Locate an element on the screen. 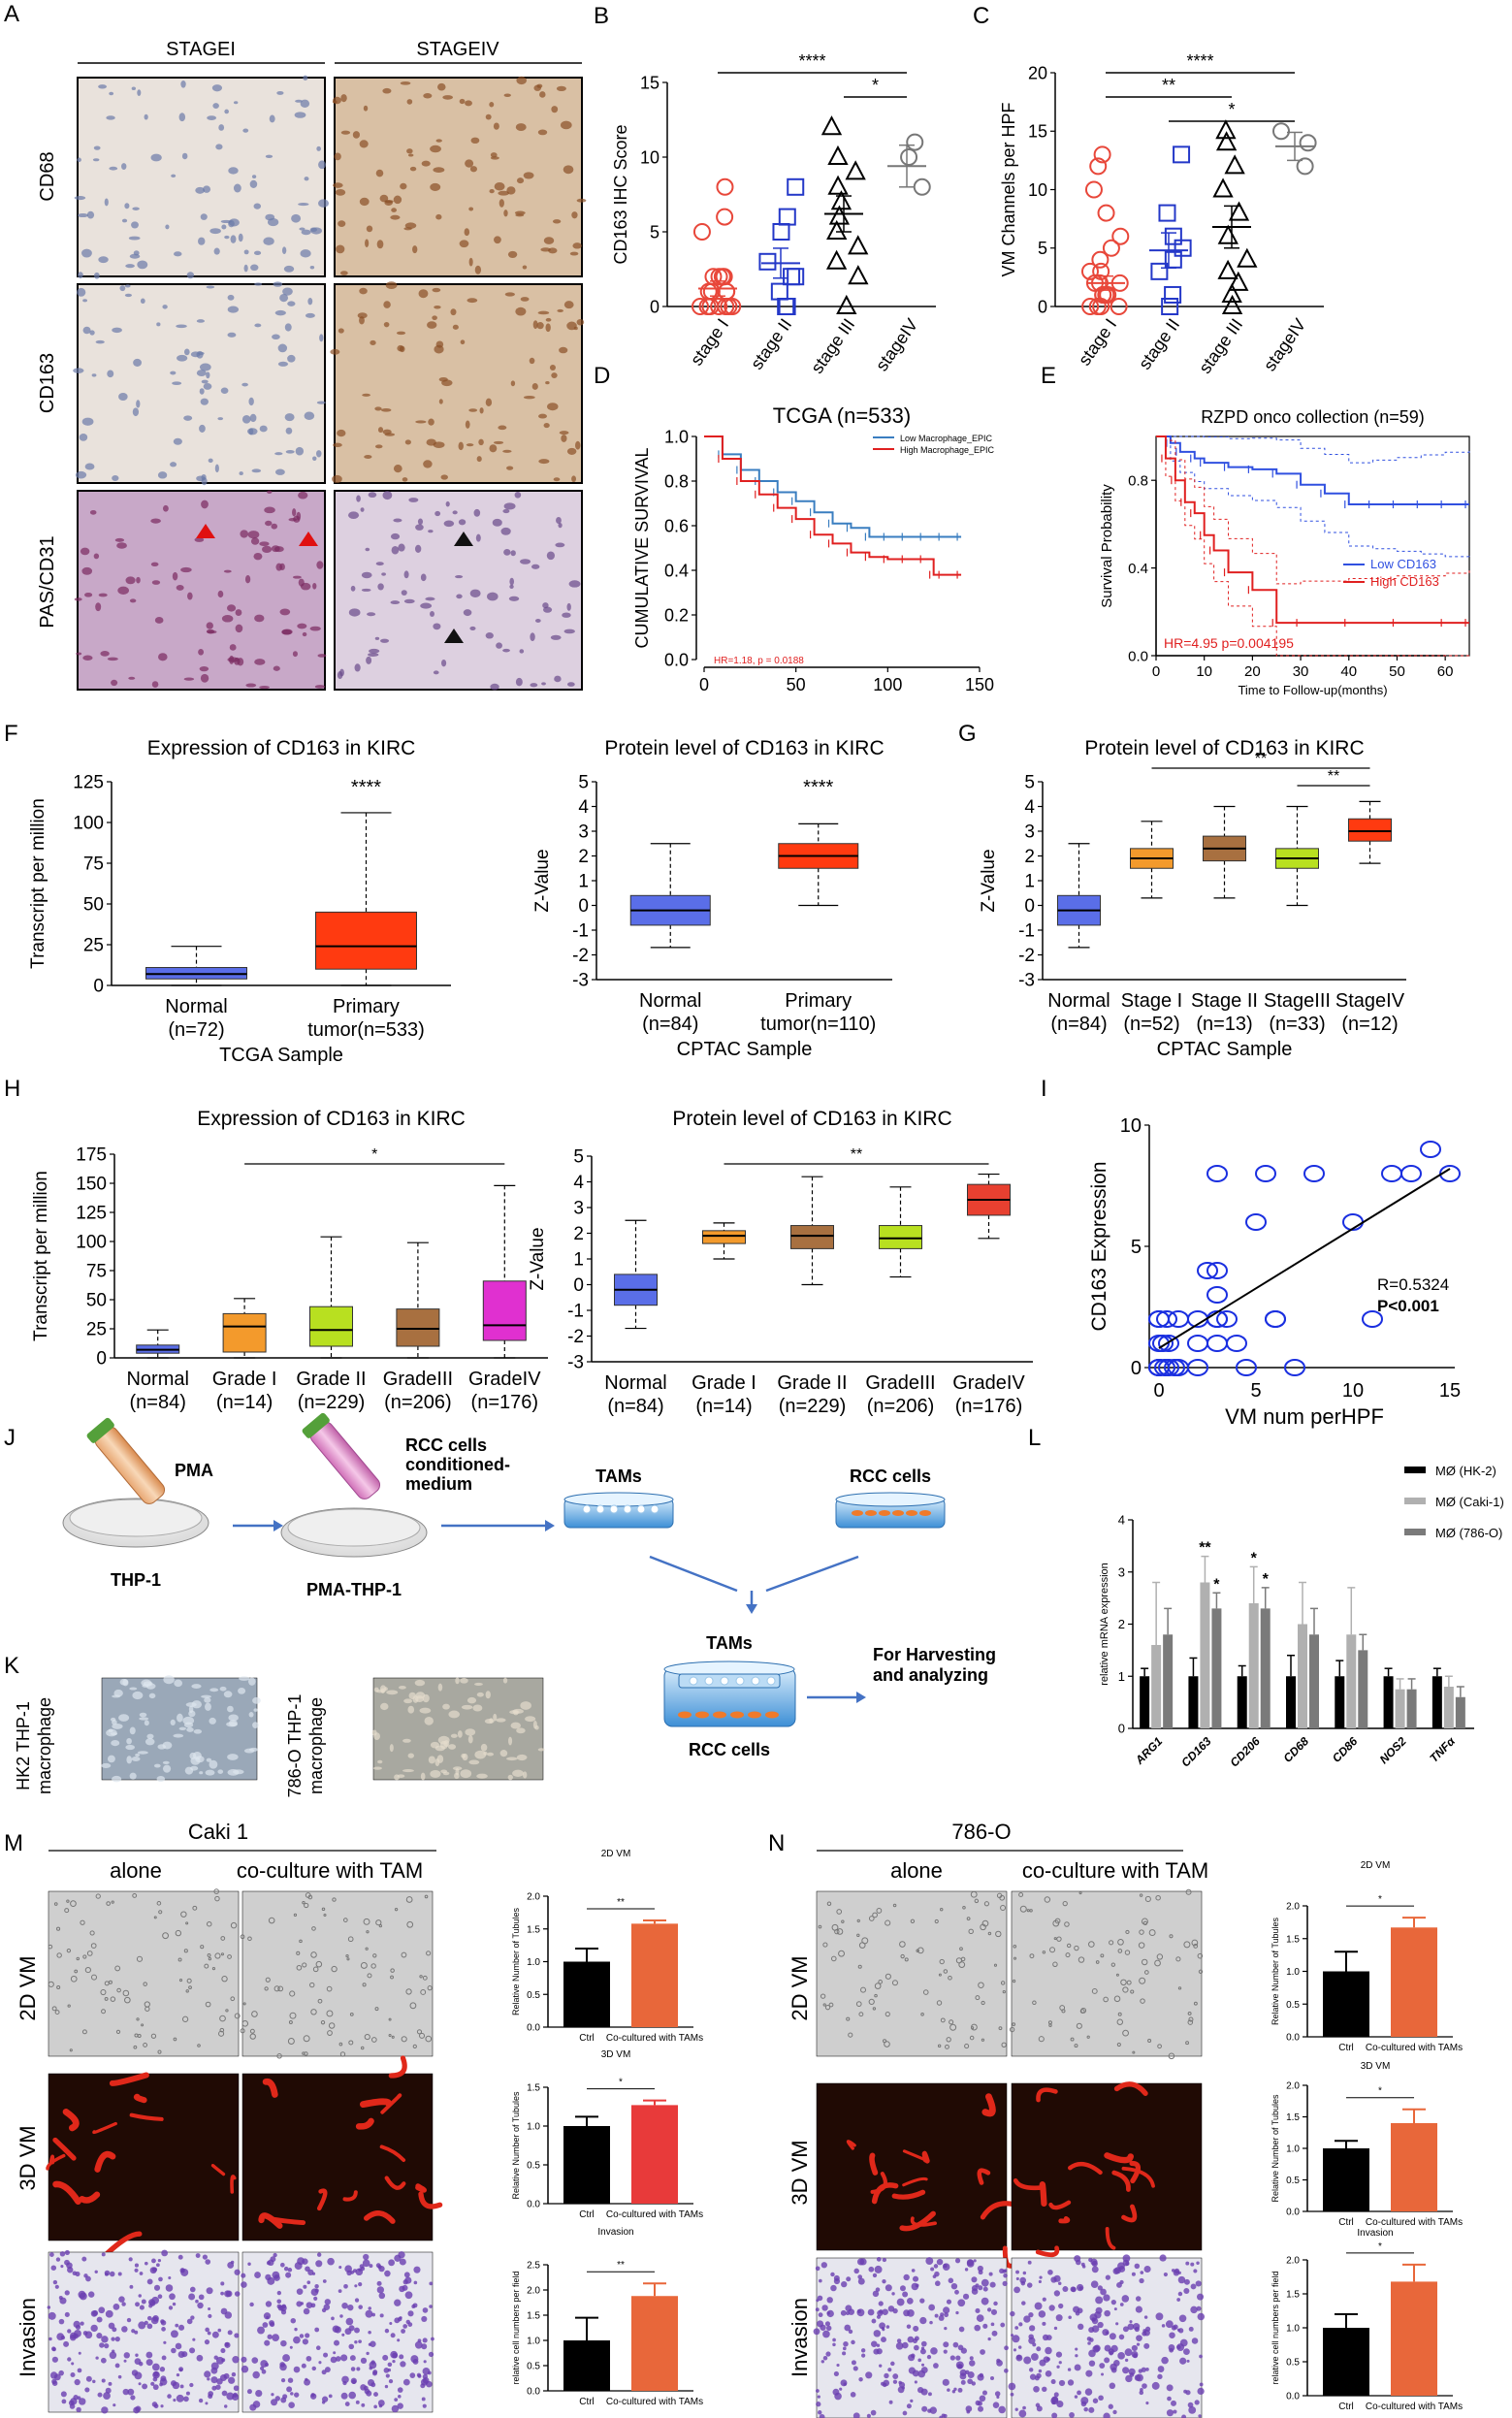 Image resolution: width=1512 pixels, height=2418 pixels. survival-curve is located at coordinates (1312, 470).